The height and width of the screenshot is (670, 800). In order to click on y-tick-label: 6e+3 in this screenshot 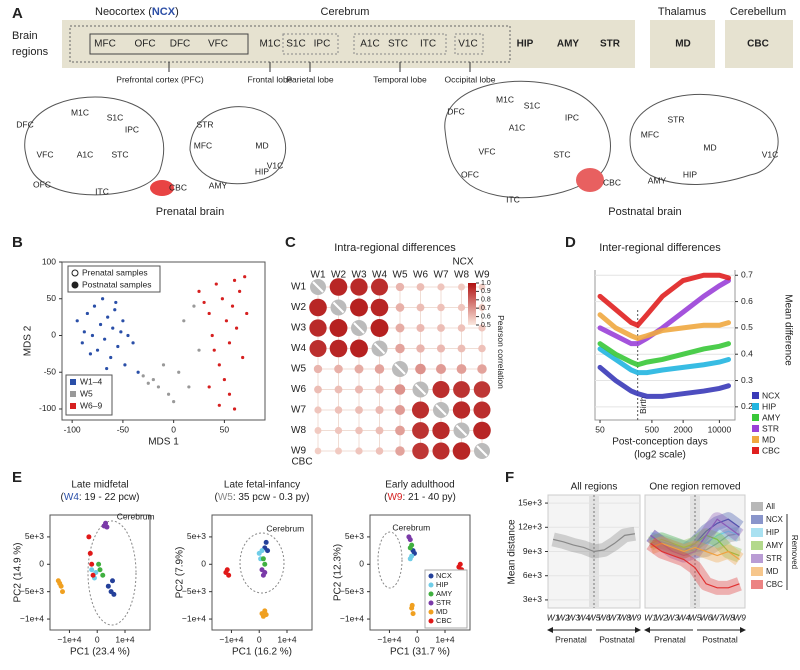, I will do `click(532, 575)`.